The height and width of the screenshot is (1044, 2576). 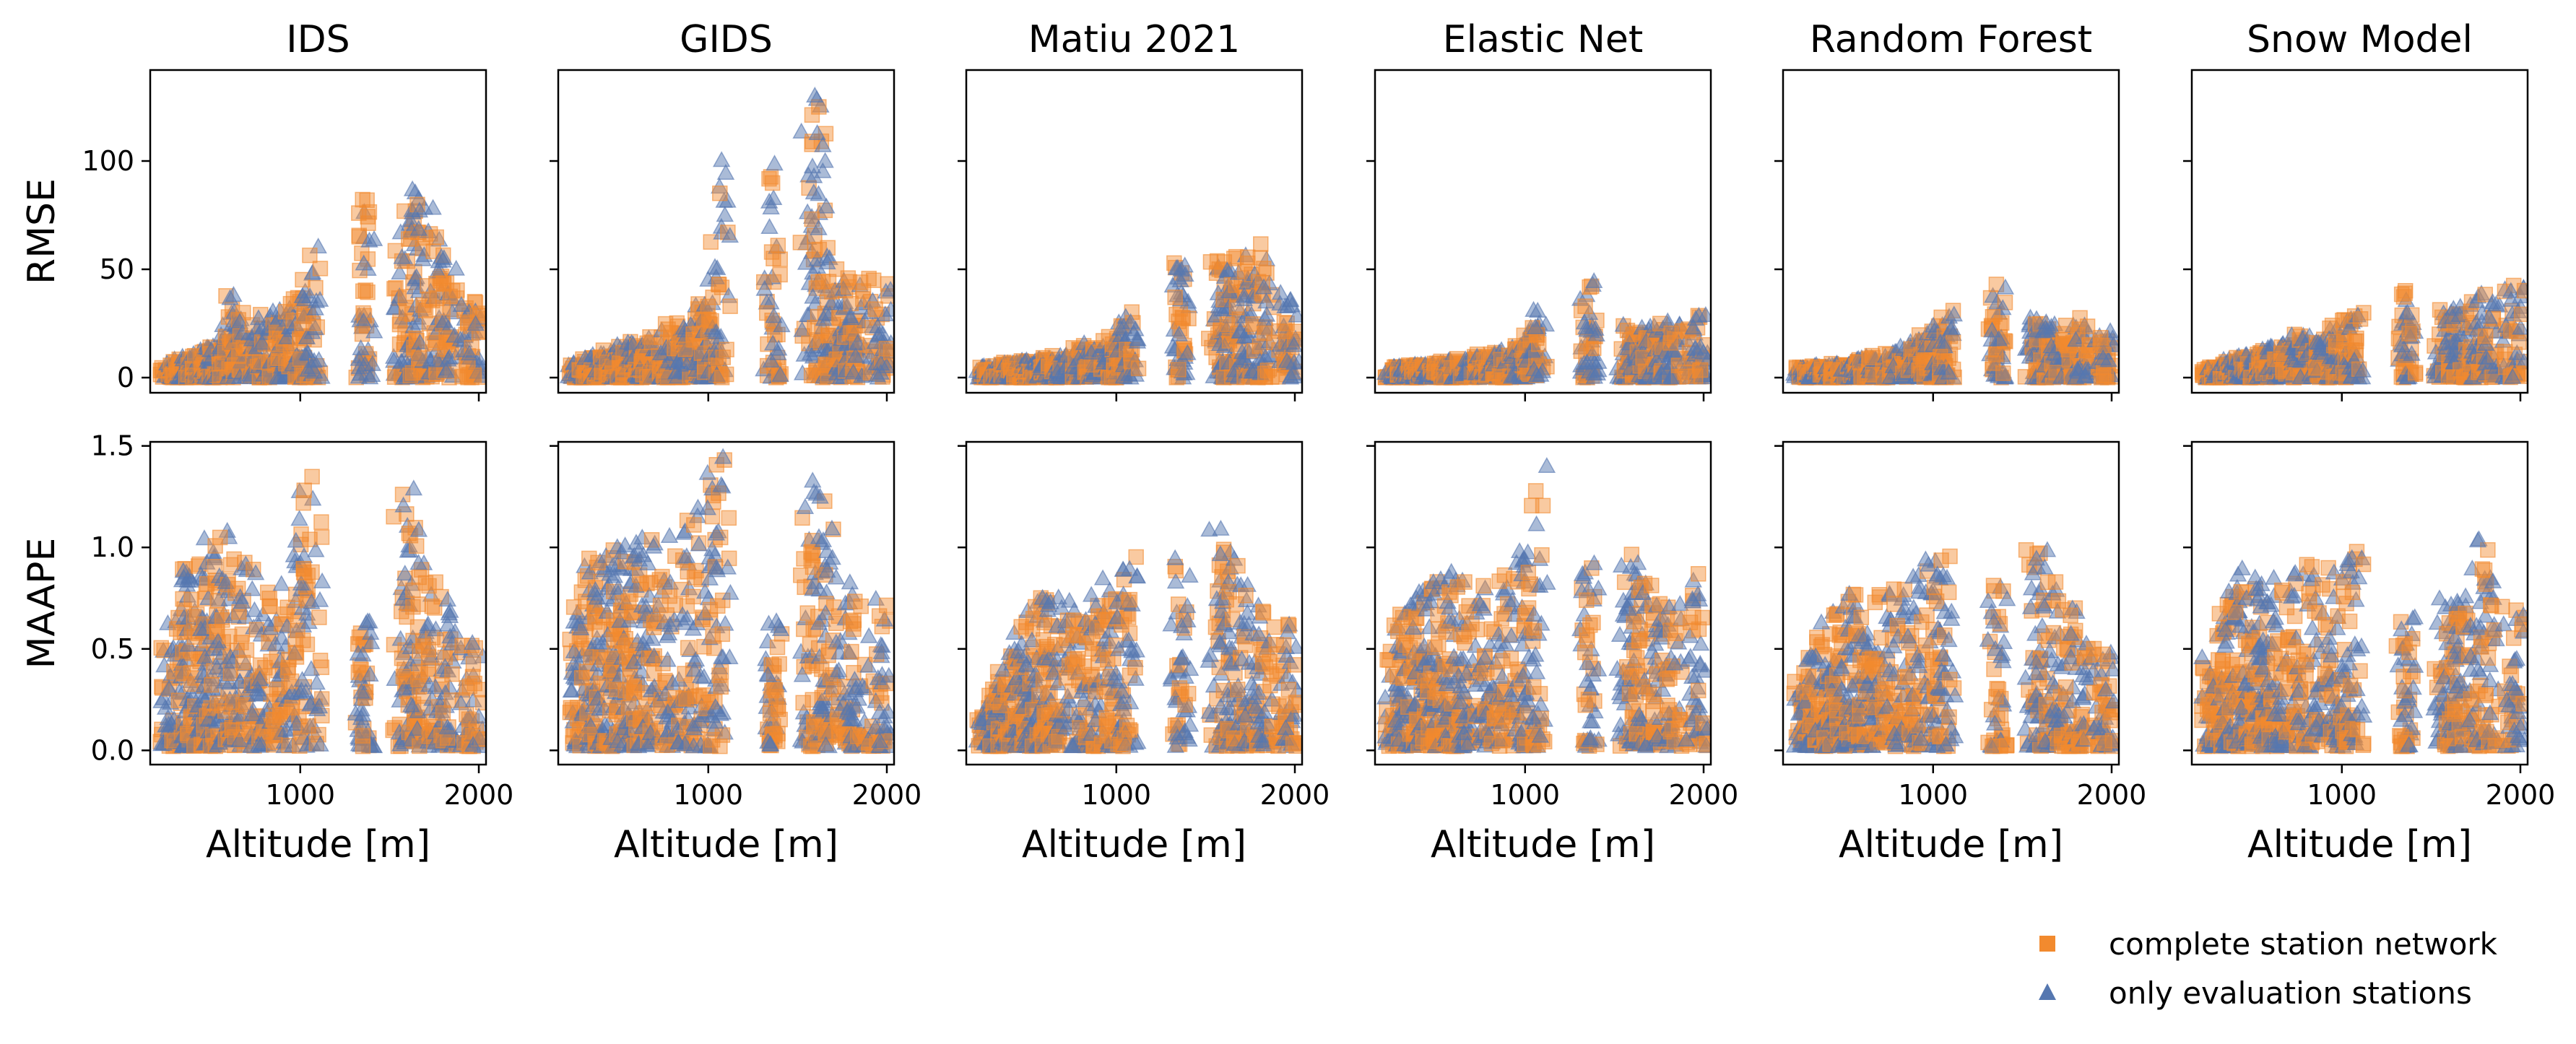 What do you see at coordinates (108, 161) in the screenshot?
I see `y-tick-label: 100` at bounding box center [108, 161].